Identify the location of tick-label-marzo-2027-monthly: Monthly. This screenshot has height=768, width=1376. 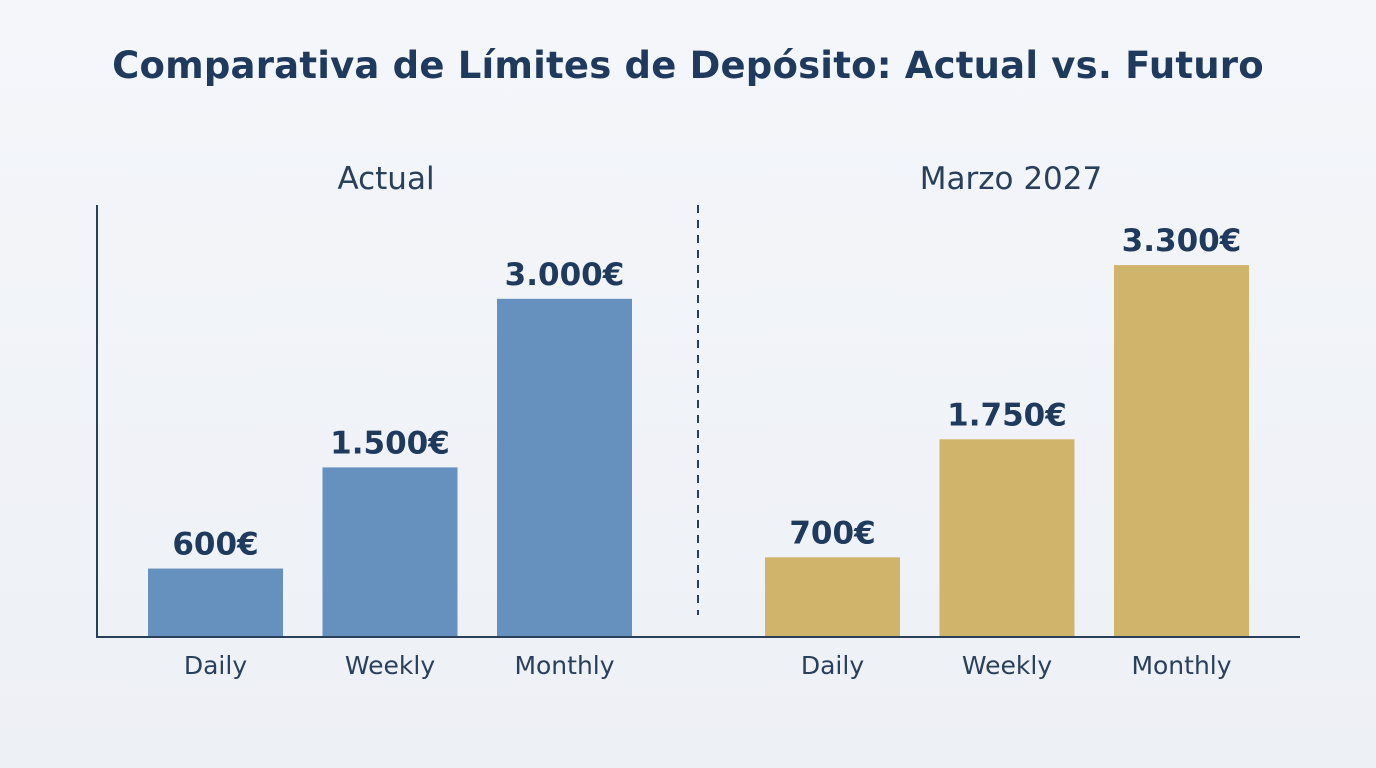
(1181, 665).